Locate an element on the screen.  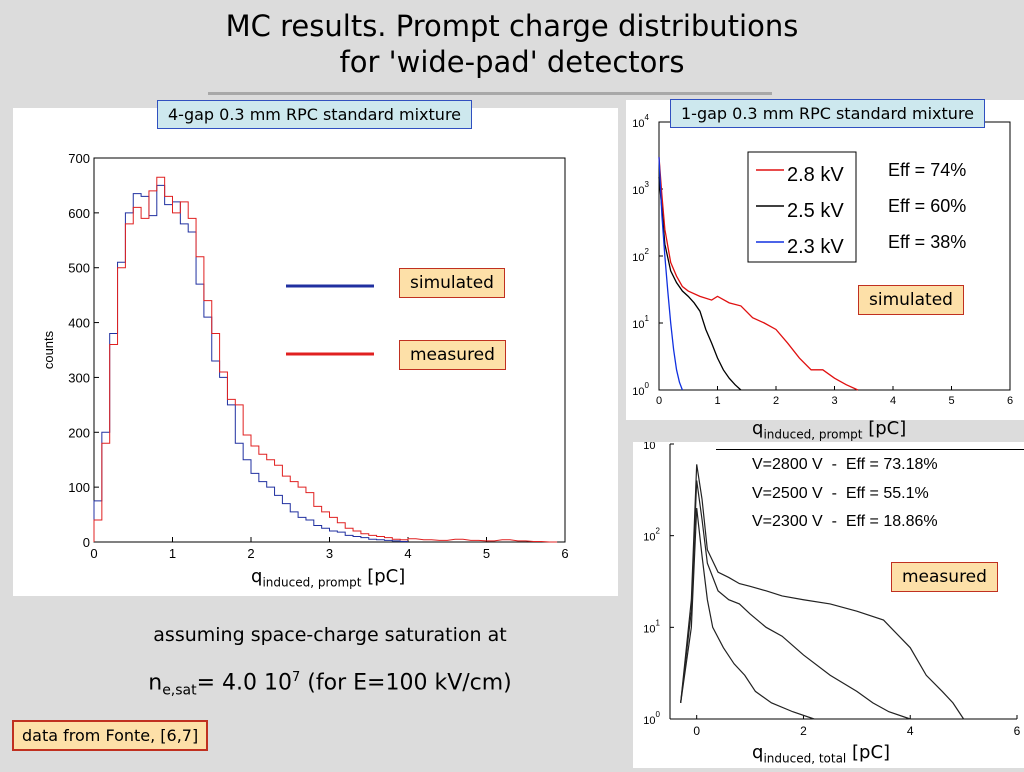
series-2800V-line is located at coordinates (822, 592).